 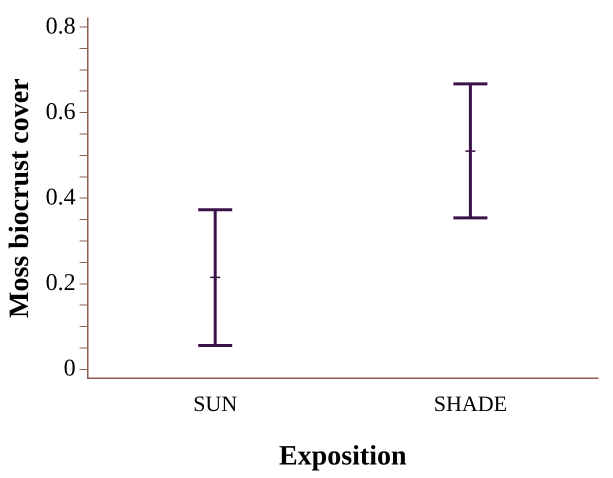 What do you see at coordinates (70, 369) in the screenshot?
I see `y-tick-label: 0` at bounding box center [70, 369].